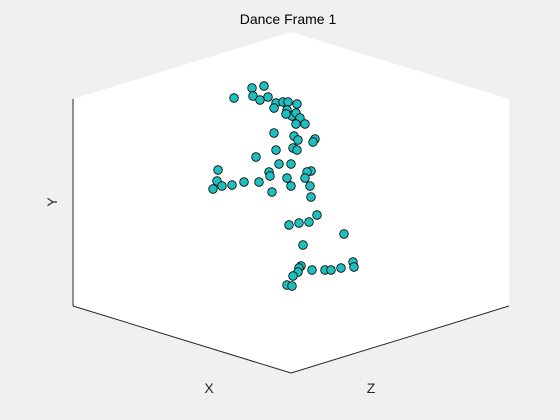 The image size is (560, 420). What do you see at coordinates (182, 339) in the screenshot?
I see `x-axis-line` at bounding box center [182, 339].